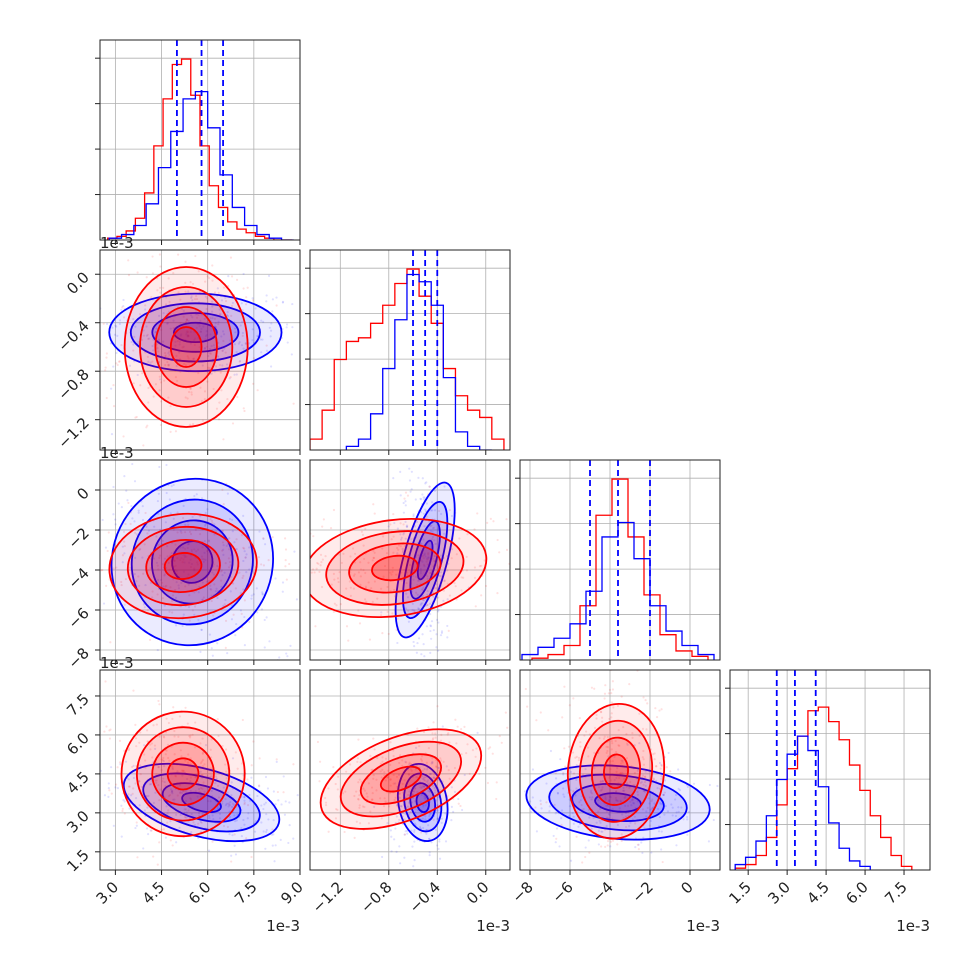 The width and height of the screenshot is (970, 970). Describe the element at coordinates (78, 744) in the screenshot. I see `y-tick-label: 6.0` at that location.